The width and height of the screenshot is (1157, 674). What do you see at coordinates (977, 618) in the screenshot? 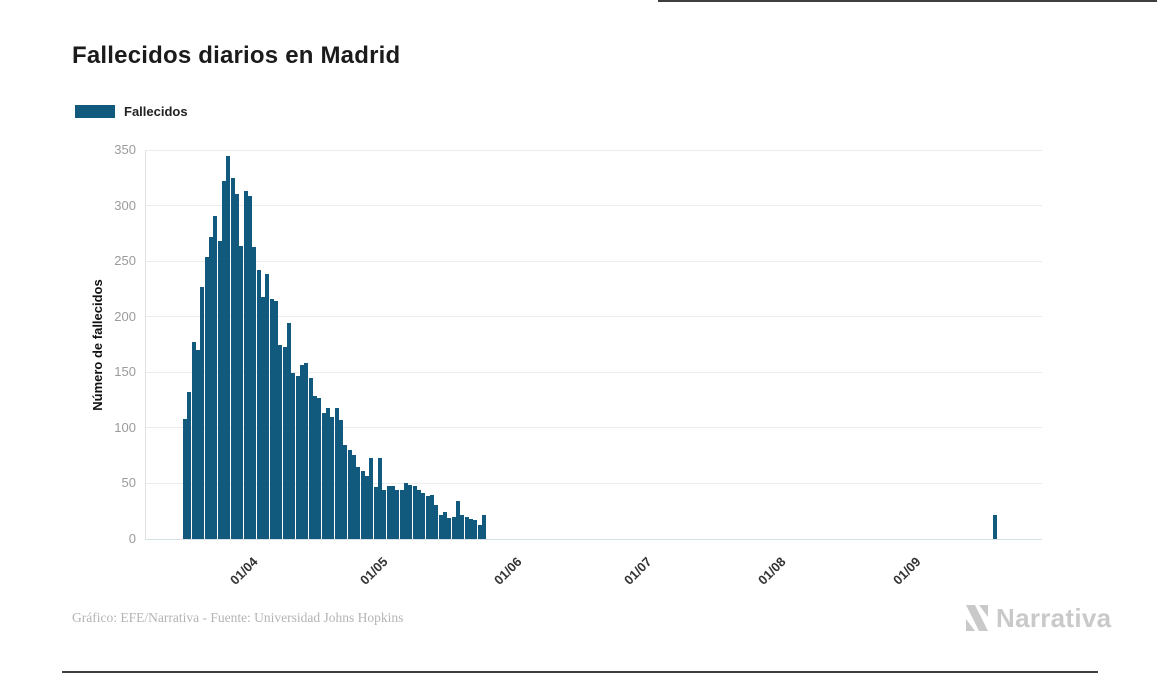
I see `narrativa-n-icon` at bounding box center [977, 618].